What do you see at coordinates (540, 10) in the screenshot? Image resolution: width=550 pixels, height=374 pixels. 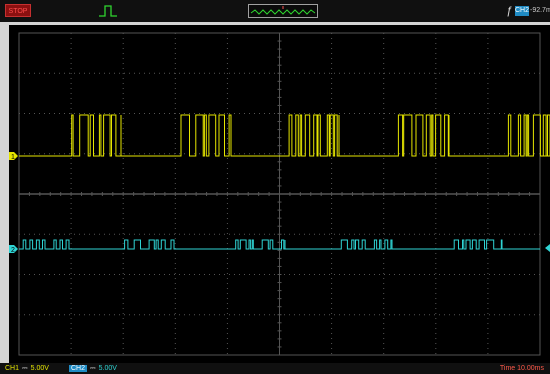 I see `trigger-level: -92.7mV` at bounding box center [540, 10].